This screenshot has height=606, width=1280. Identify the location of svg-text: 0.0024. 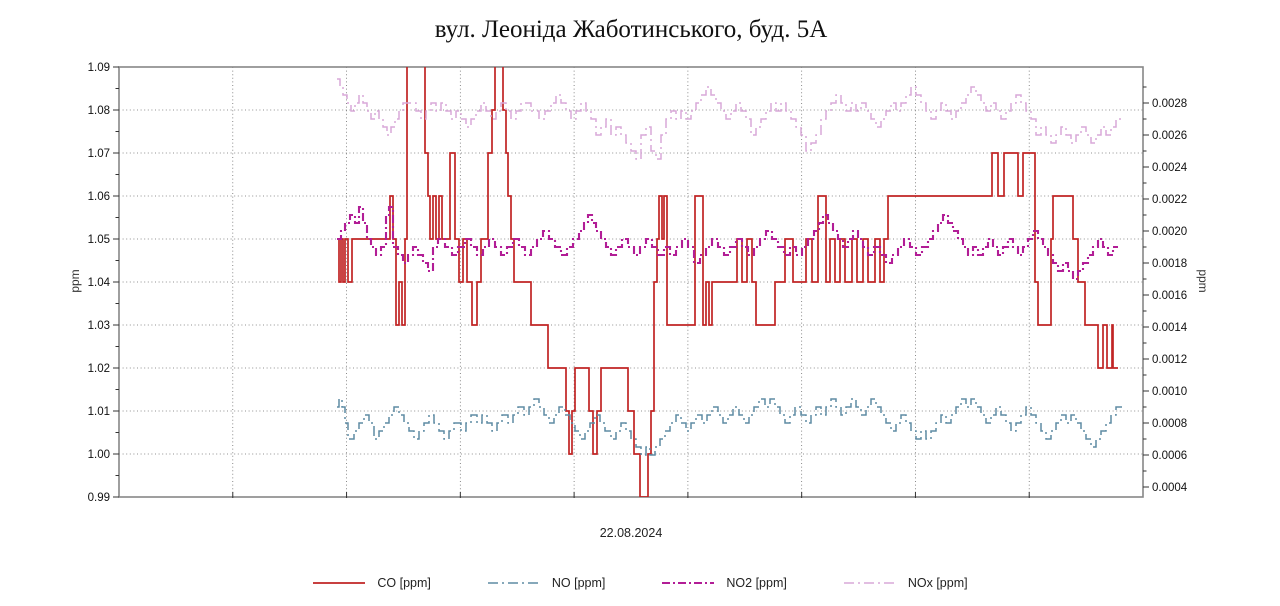
(1170, 168).